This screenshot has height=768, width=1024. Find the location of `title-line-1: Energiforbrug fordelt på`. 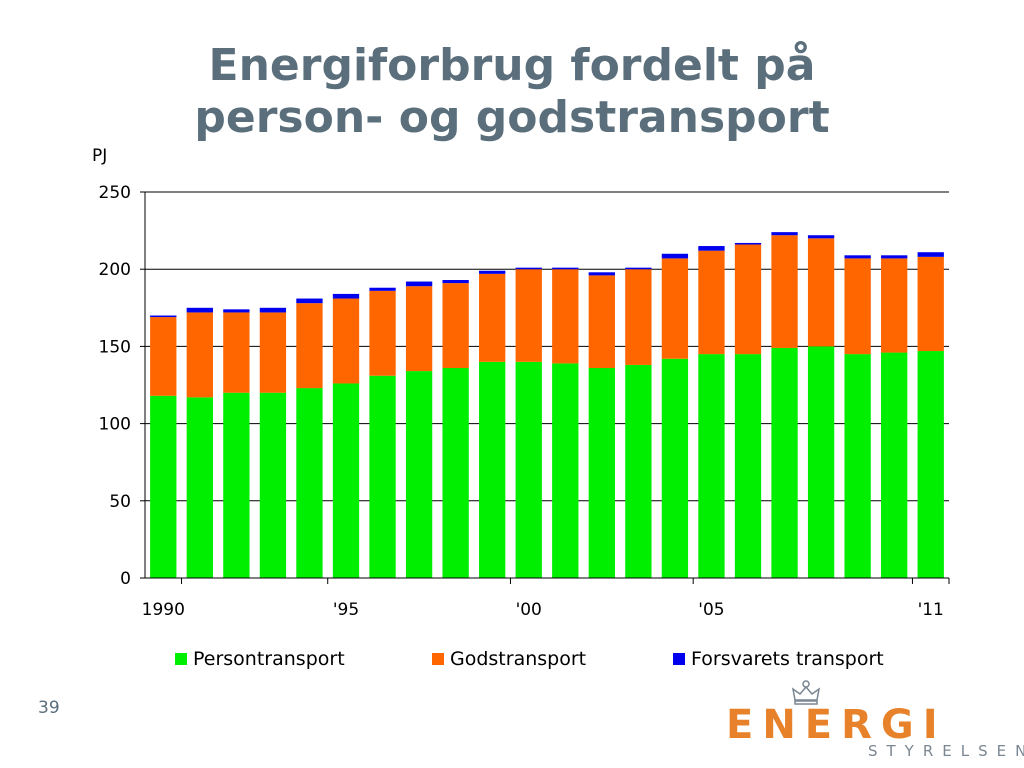

title-line-1: Energiforbrug fordelt på is located at coordinates (512, 65).